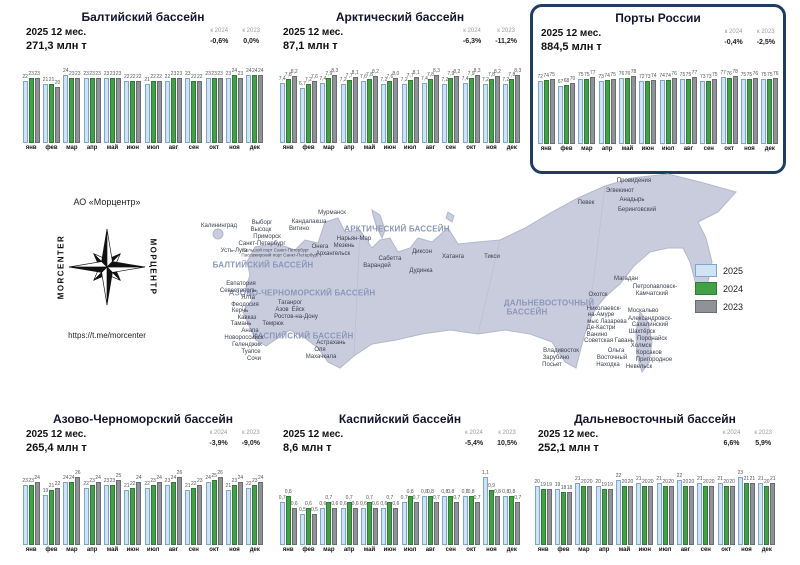 This screenshot has width=800, height=565. I want to click on bar-value-label: 19, so click(45, 491).